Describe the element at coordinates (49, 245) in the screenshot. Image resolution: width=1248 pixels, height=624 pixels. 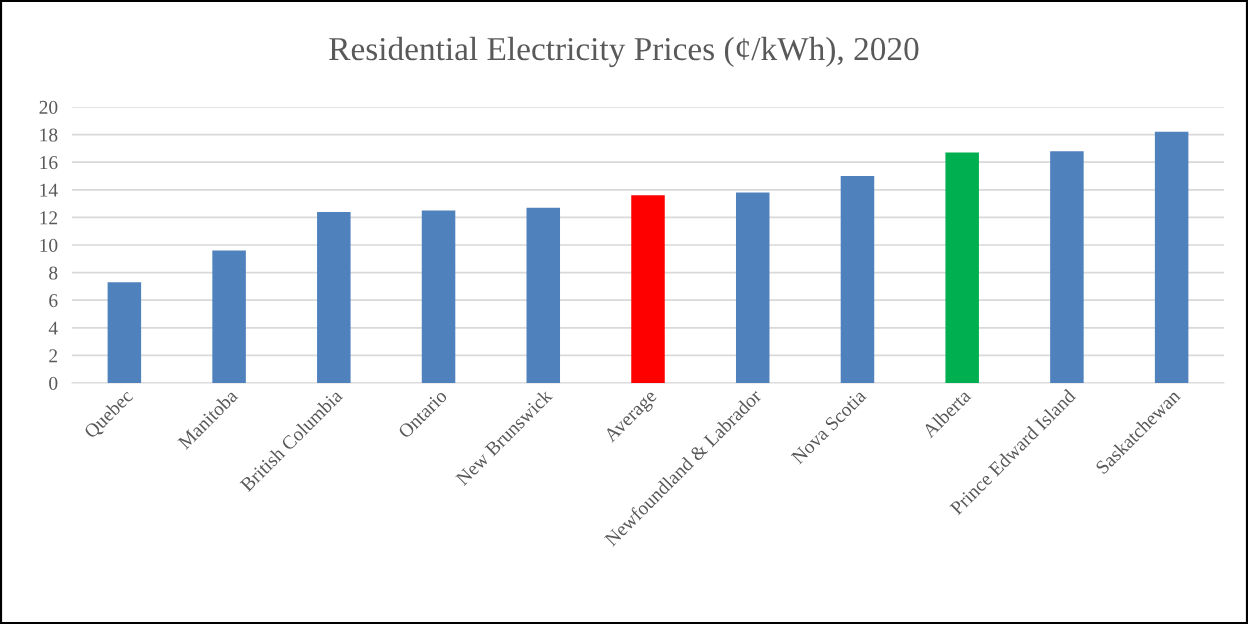
I see `y-tick-label: 10` at that location.